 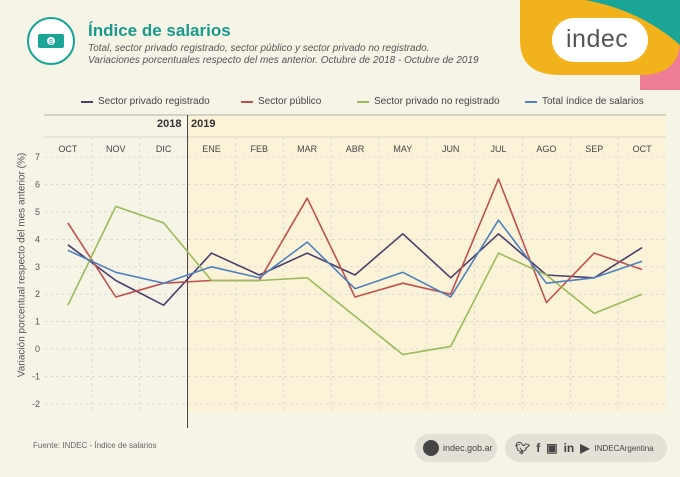 What do you see at coordinates (451, 149) in the screenshot?
I see `x-tick-label: JUN` at bounding box center [451, 149].